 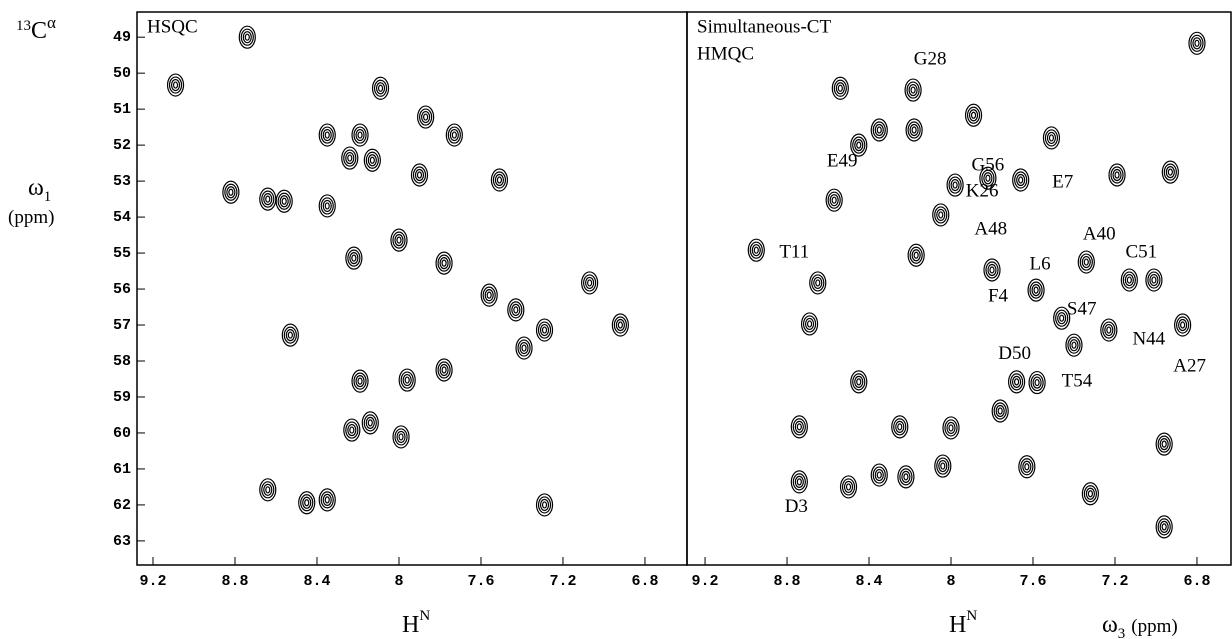 I want to click on x-tick-label: 7.2, so click(x=562, y=581).